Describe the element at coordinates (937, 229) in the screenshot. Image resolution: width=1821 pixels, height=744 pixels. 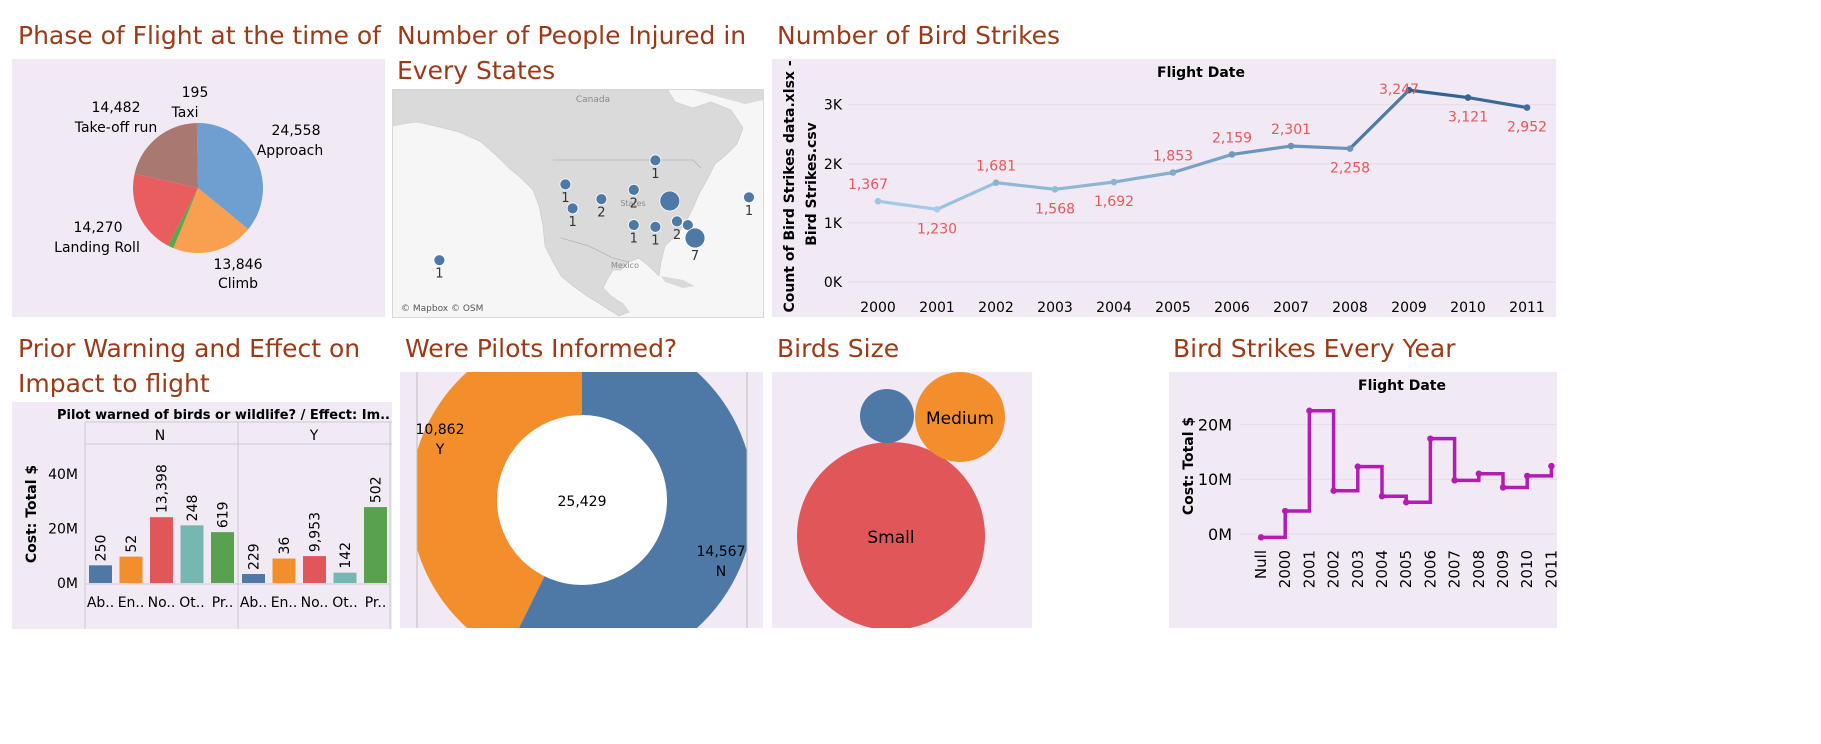
I see `strikes-value-label-1: 1,230` at that location.